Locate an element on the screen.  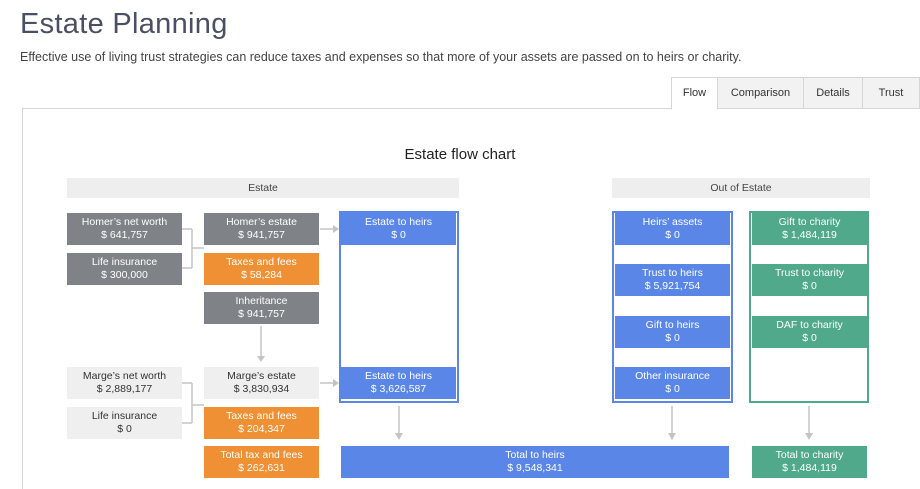
gift-to-charity-value: $ 1,484,119 is located at coordinates (809, 234).